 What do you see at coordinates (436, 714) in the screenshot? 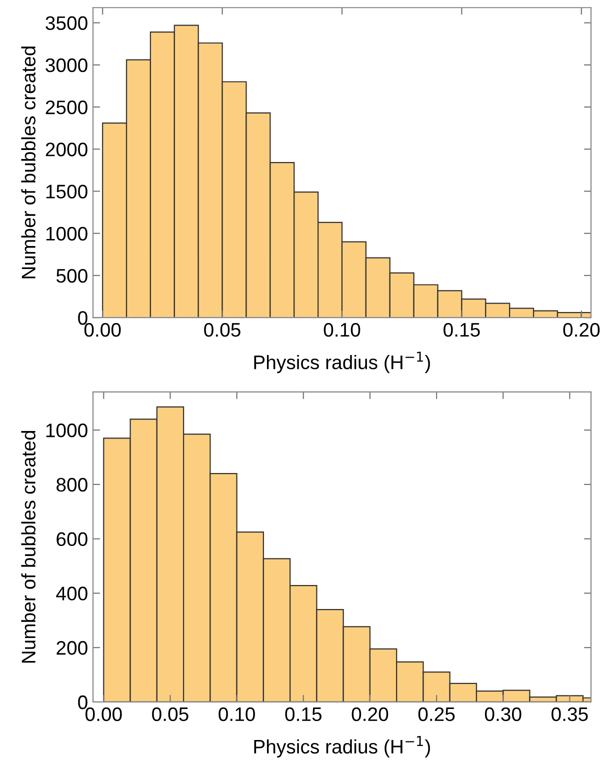
I see `x-tick-label: 0.25` at bounding box center [436, 714].